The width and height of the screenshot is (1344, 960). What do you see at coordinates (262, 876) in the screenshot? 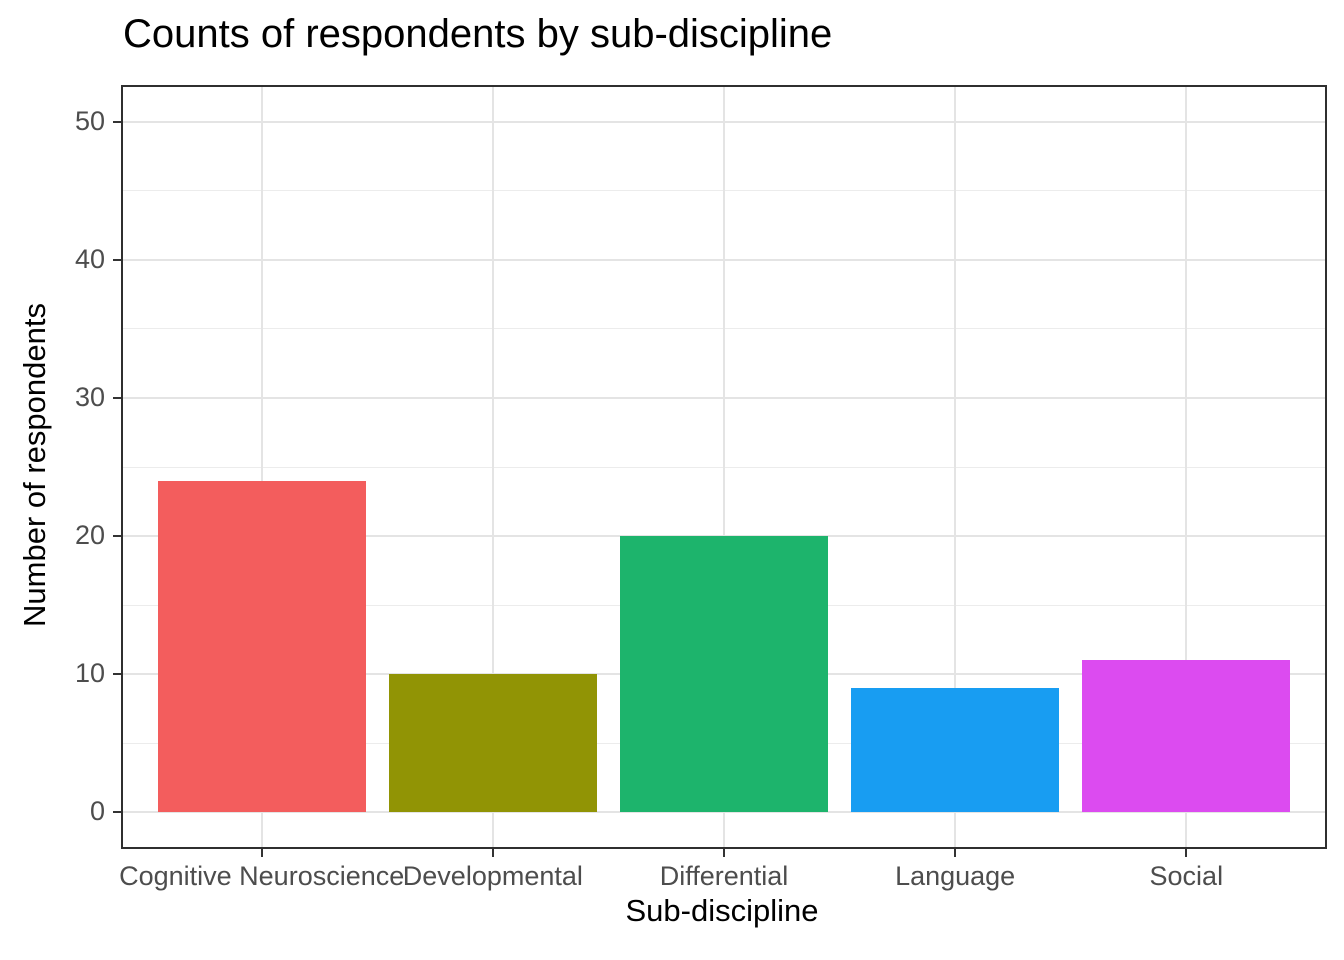
I see `x-tick-label: Cognitive Neuroscience` at bounding box center [262, 876].